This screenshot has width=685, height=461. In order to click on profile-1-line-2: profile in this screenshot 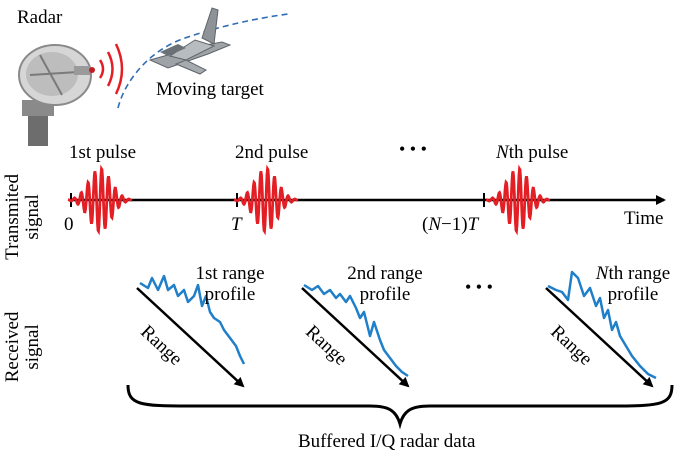, I will do `click(230, 294)`.